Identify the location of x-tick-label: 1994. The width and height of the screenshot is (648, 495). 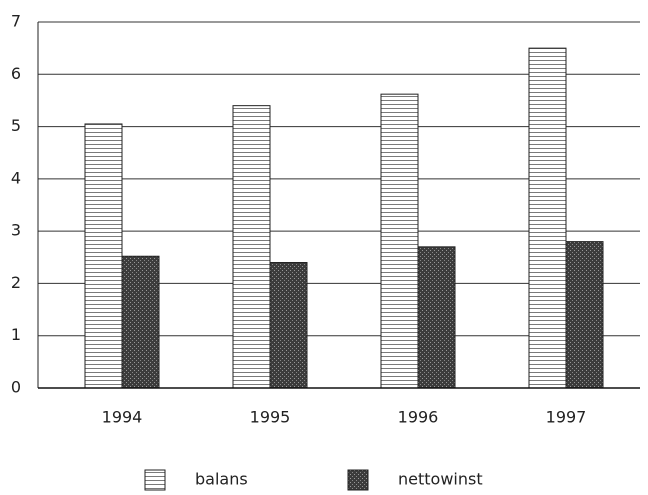
(122, 417).